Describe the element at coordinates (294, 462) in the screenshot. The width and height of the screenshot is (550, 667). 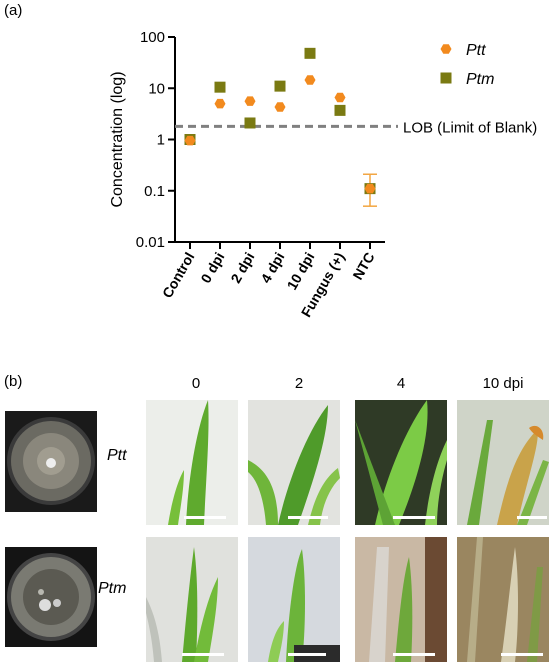
I see `ptt-2dpi-photo` at that location.